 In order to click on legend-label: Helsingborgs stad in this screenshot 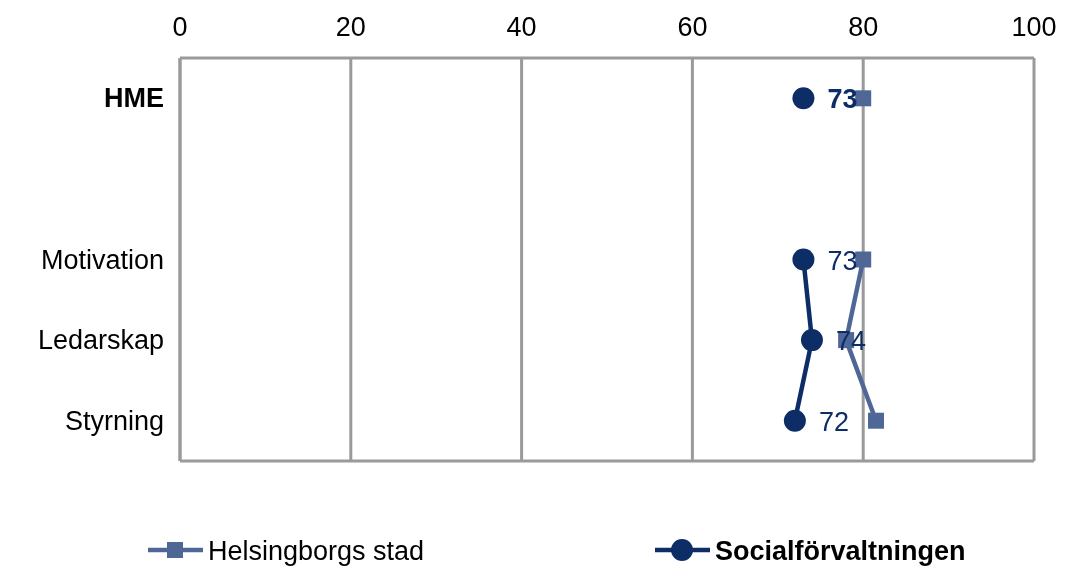, I will do `click(316, 551)`.